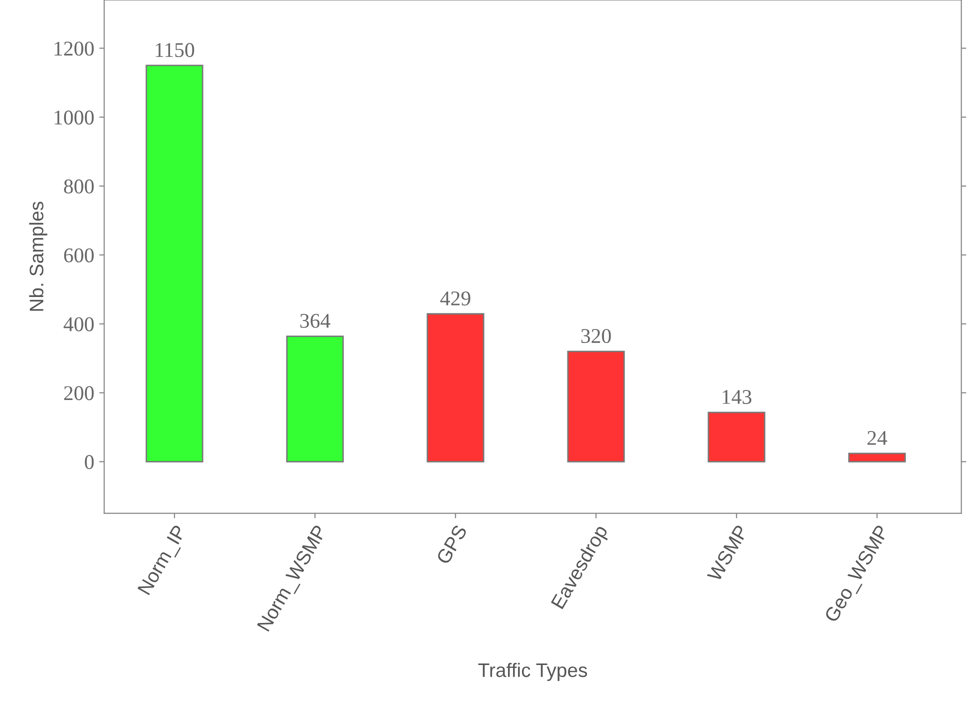  Describe the element at coordinates (315, 321) in the screenshot. I see `data-label: 364` at that location.